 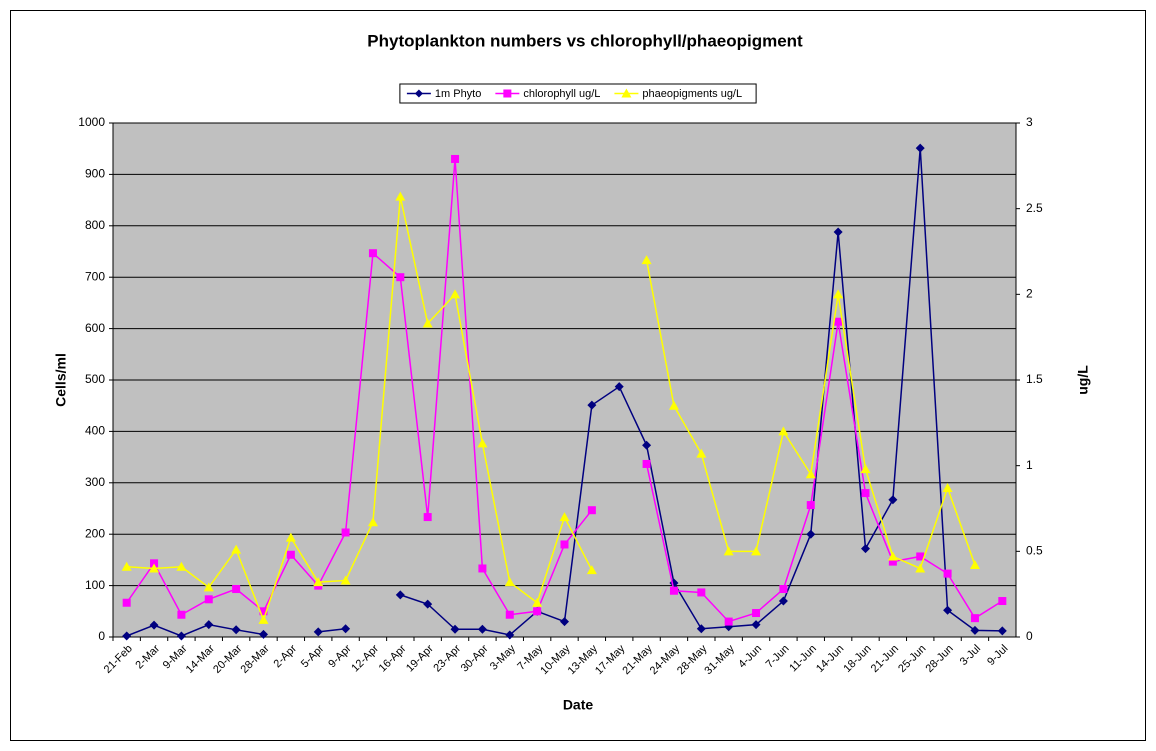 What do you see at coordinates (95, 585) in the screenshot?
I see `y-tick-label: 100` at bounding box center [95, 585].